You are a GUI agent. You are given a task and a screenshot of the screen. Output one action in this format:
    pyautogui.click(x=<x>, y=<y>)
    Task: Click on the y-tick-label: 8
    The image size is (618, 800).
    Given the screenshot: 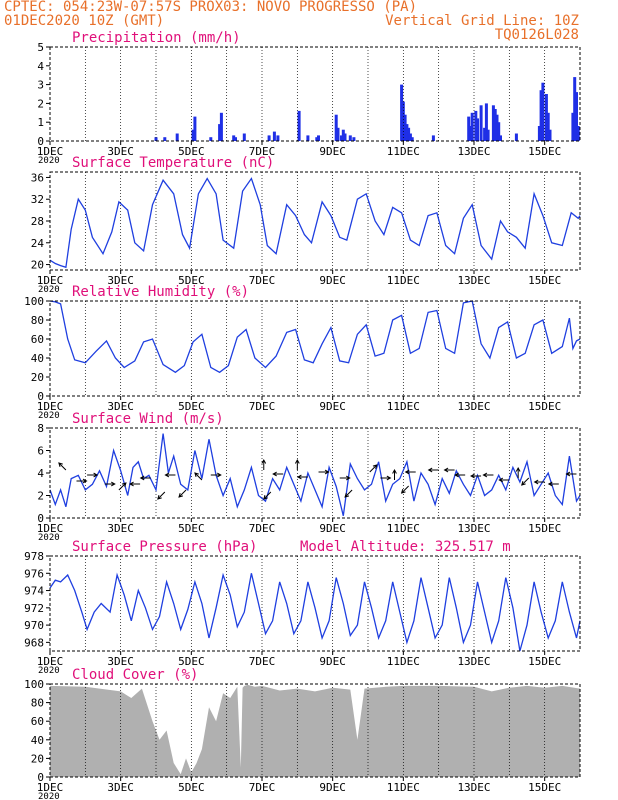 What is the action you would take?
    pyautogui.click(x=40, y=428)
    